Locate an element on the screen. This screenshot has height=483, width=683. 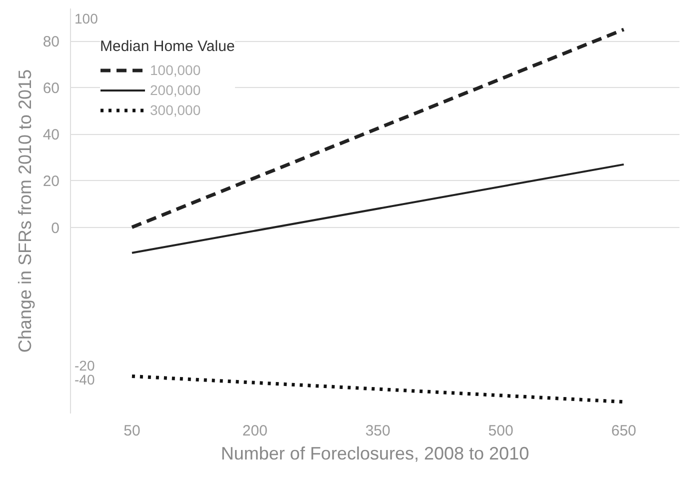
y-tick-label: 80 is located at coordinates (51, 42).